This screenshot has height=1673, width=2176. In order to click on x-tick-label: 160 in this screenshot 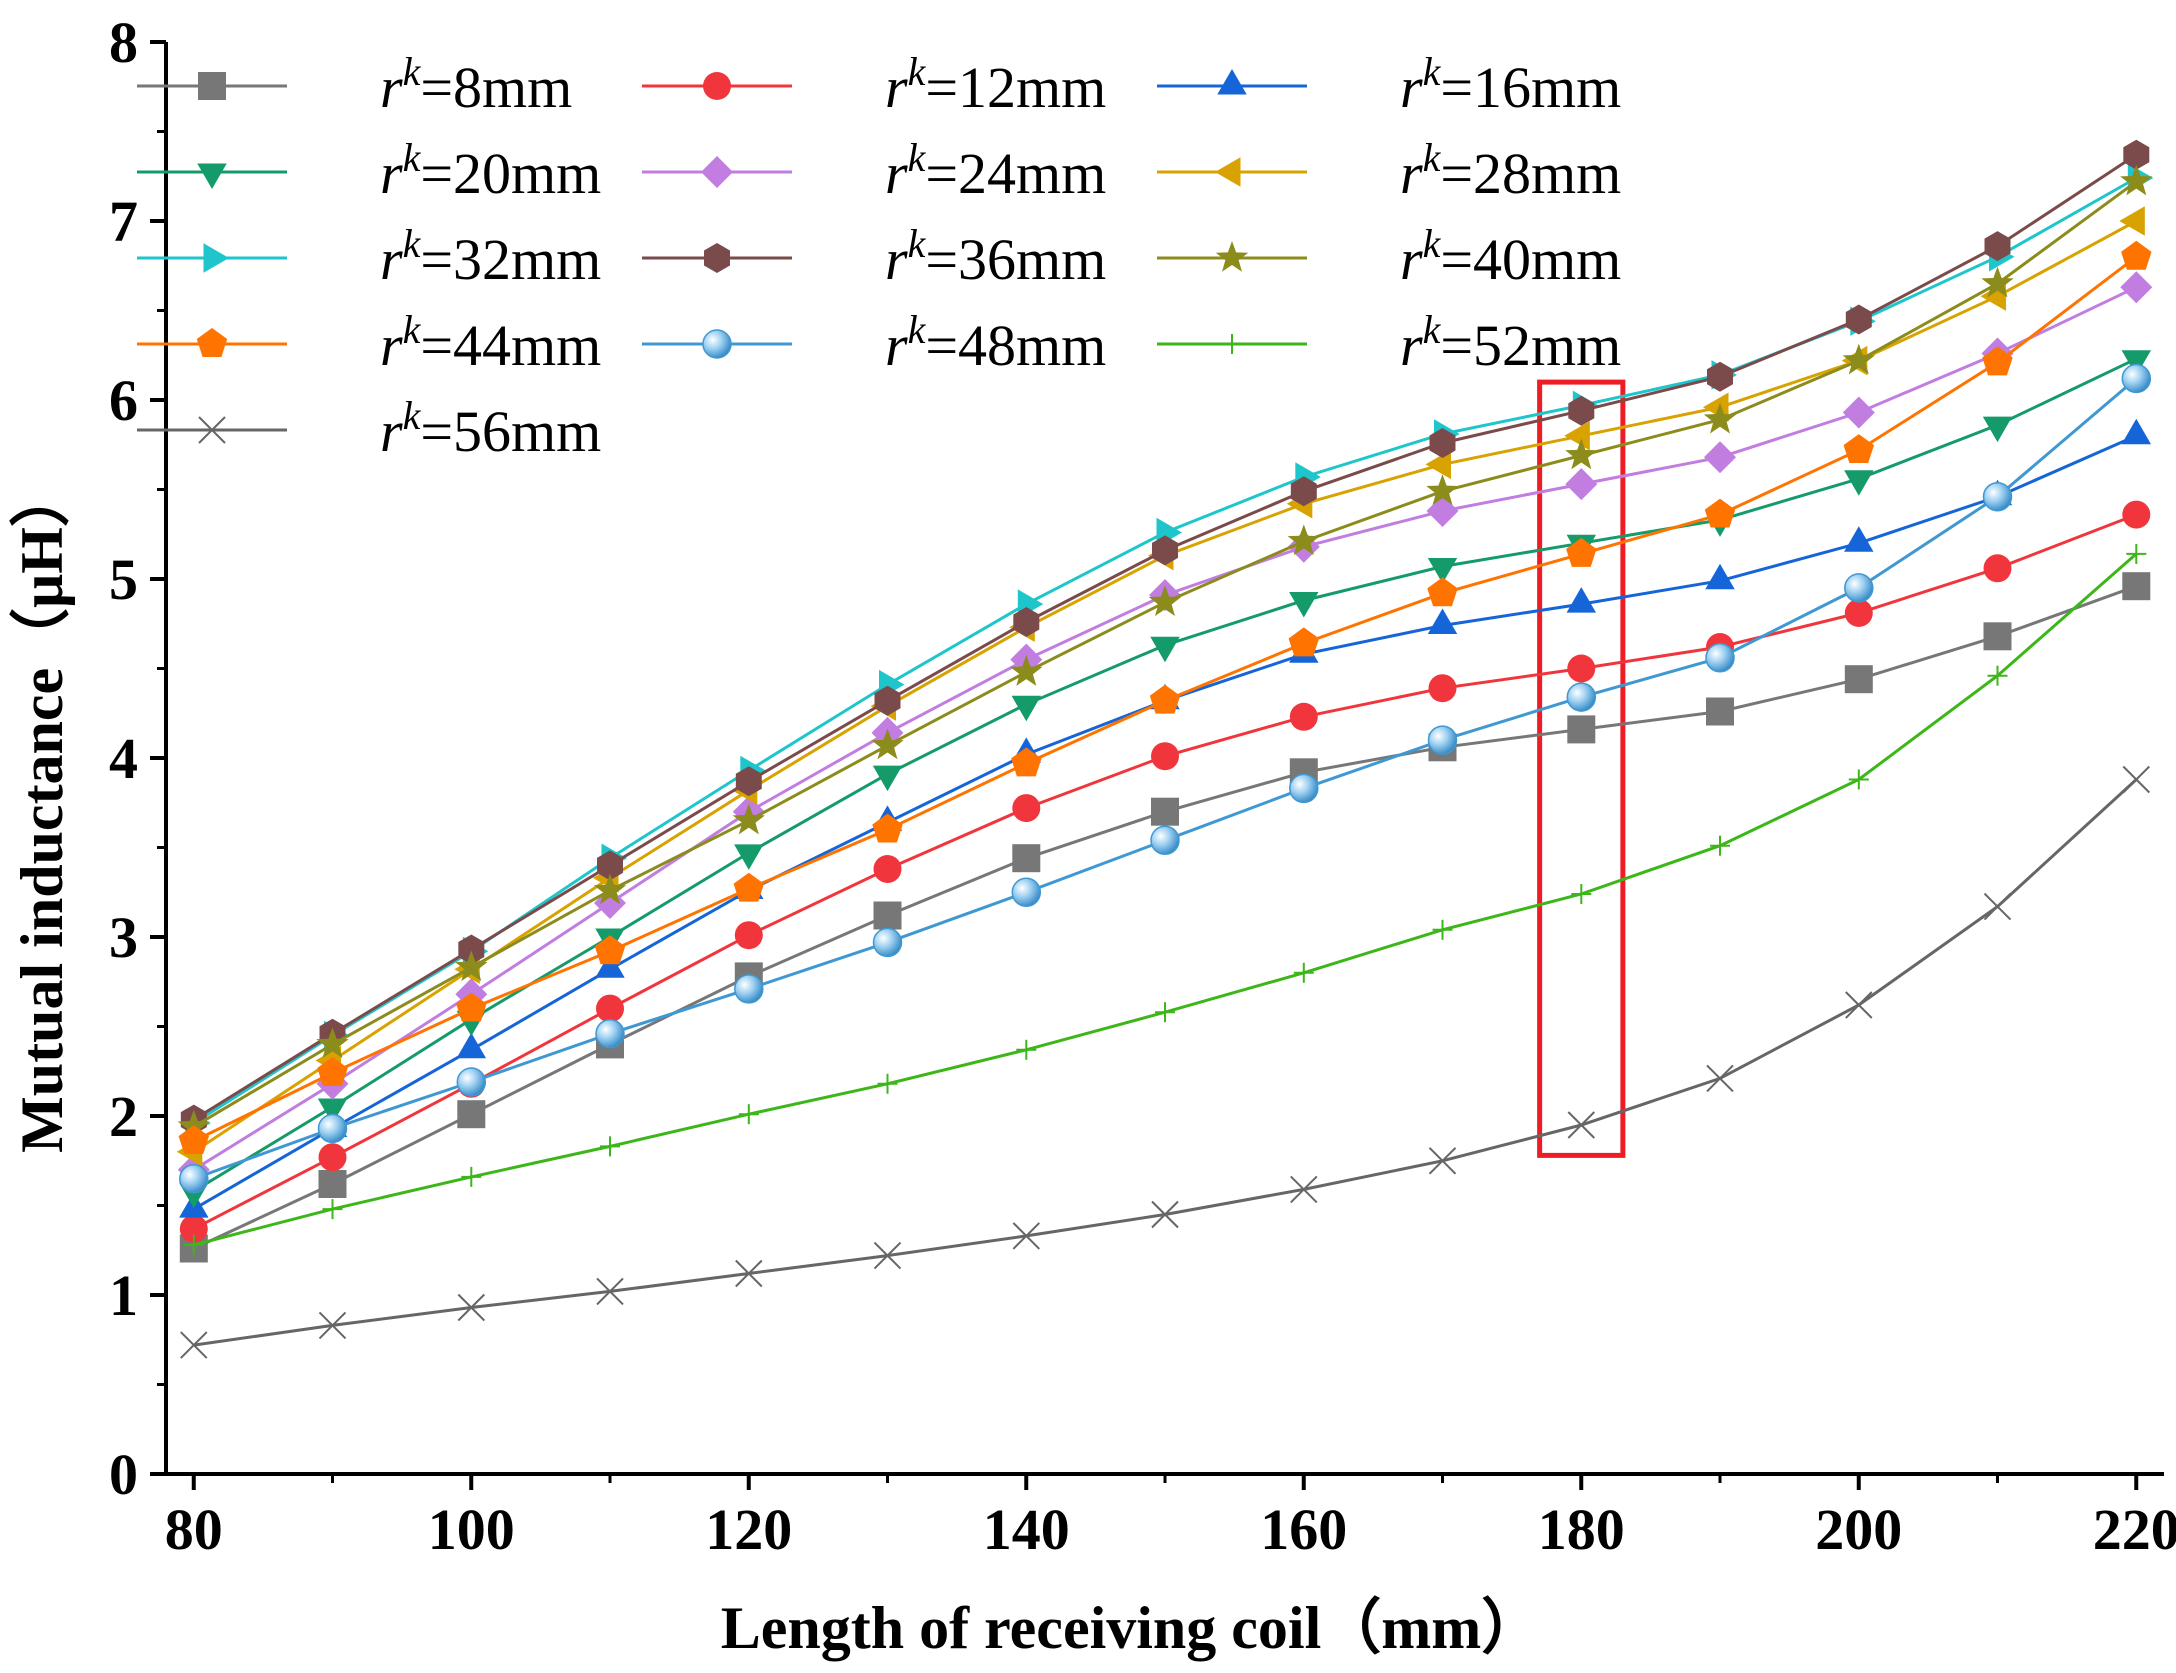, I will do `click(1303, 1529)`.